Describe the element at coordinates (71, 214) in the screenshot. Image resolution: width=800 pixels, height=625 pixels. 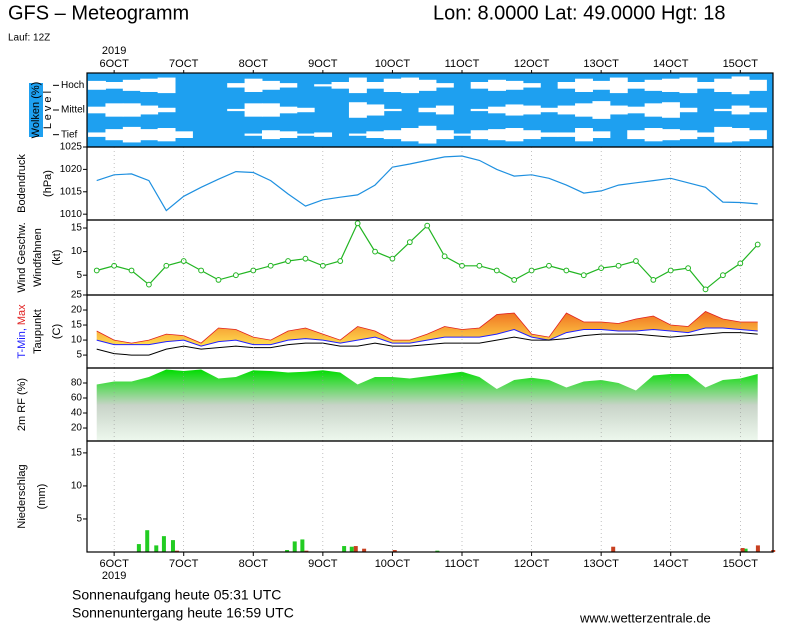
I see `y-tick-label: 1010` at that location.